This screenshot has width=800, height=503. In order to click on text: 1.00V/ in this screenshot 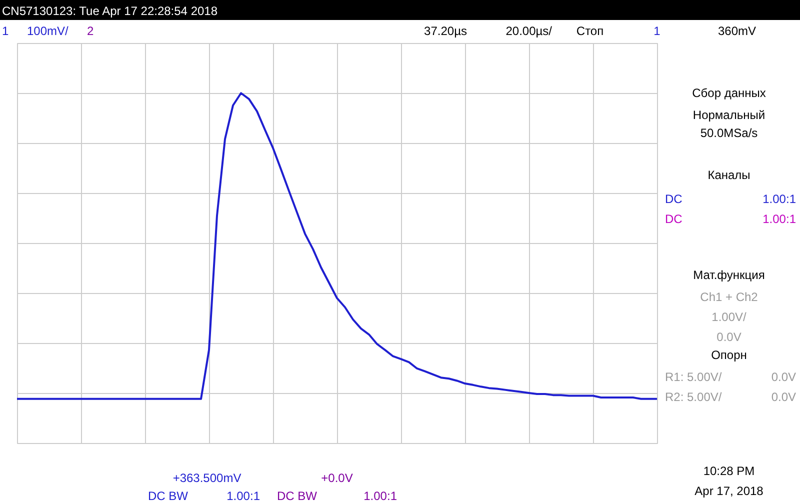, I will do `click(730, 317)`.